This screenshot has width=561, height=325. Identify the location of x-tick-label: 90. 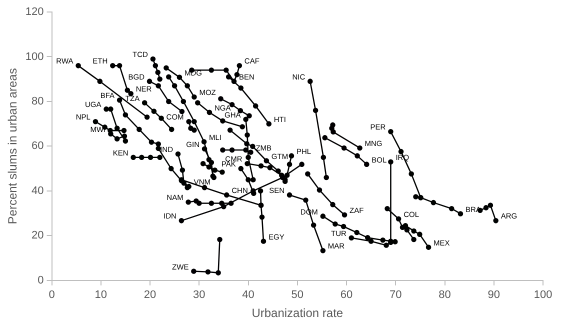
(494, 295).